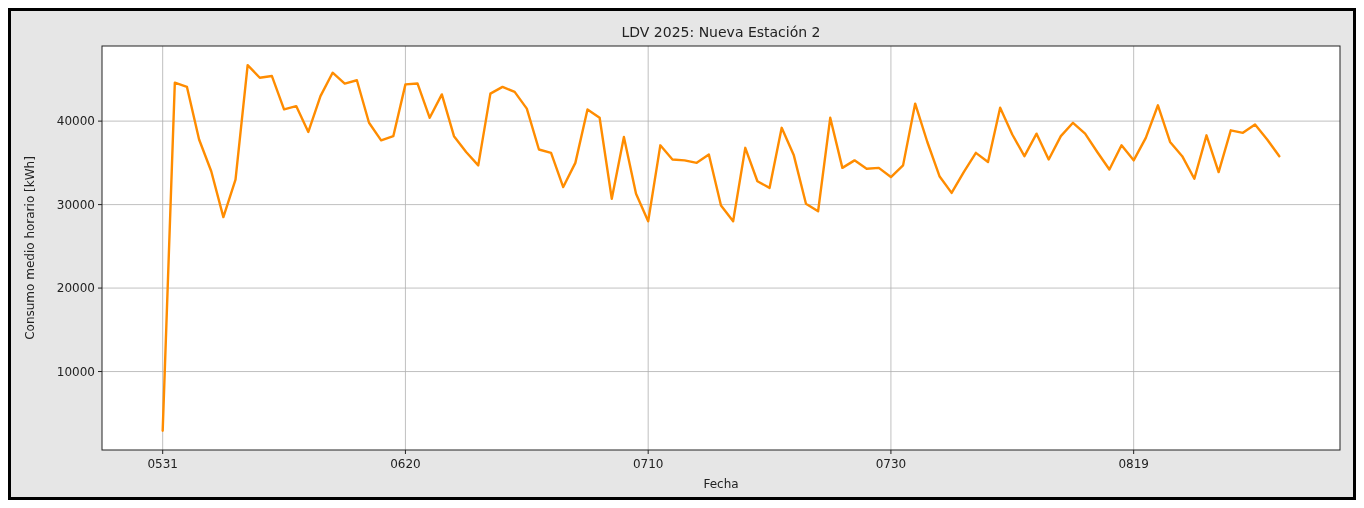  I want to click on y-tick-label: 20000, so click(75, 288).